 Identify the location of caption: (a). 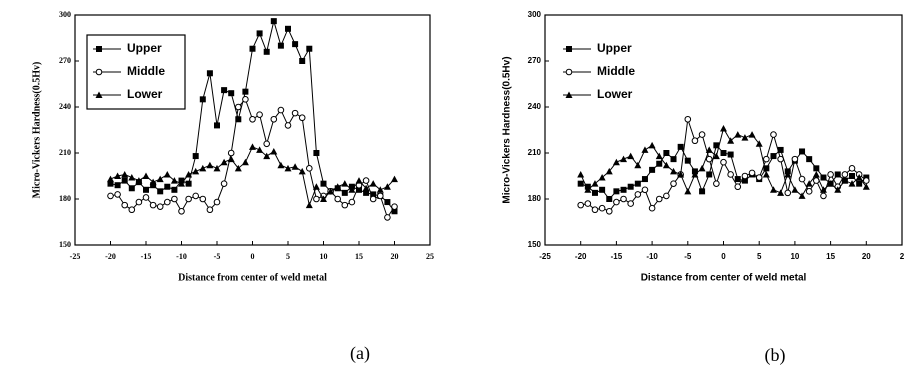
(360, 353).